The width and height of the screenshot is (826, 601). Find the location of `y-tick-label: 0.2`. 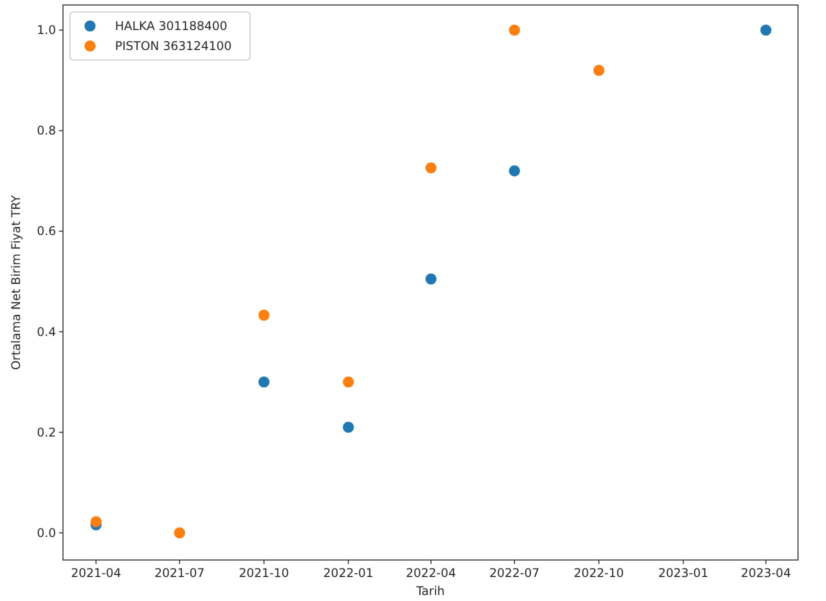

y-tick-label: 0.2 is located at coordinates (46, 432).